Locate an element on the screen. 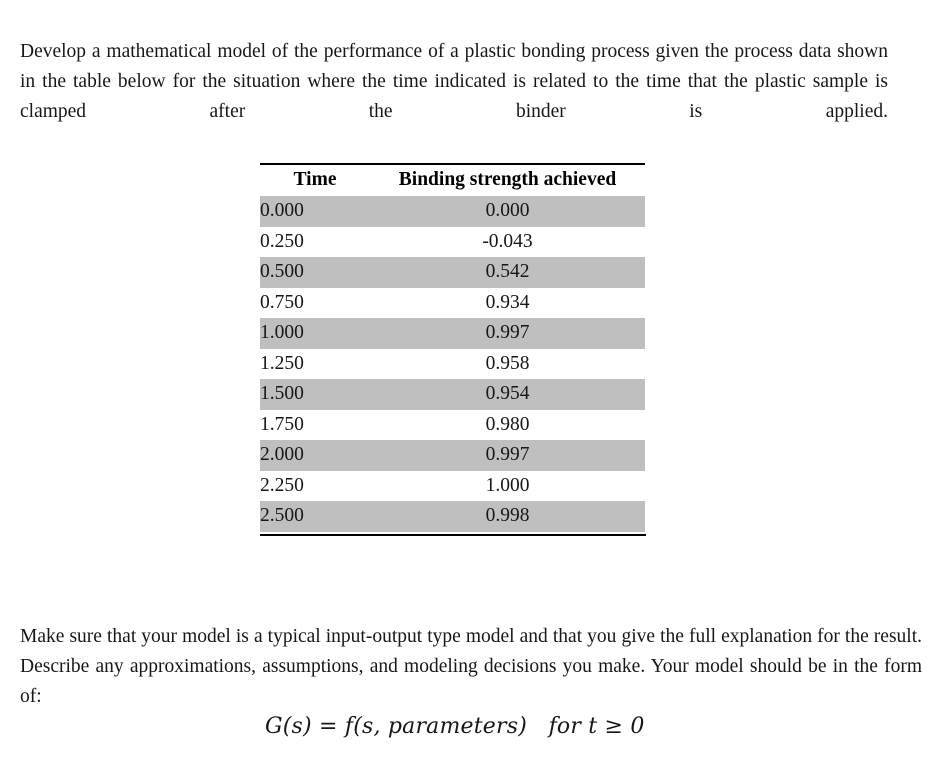 The width and height of the screenshot is (951, 766). cell-time: 0.750 is located at coordinates (315, 302).